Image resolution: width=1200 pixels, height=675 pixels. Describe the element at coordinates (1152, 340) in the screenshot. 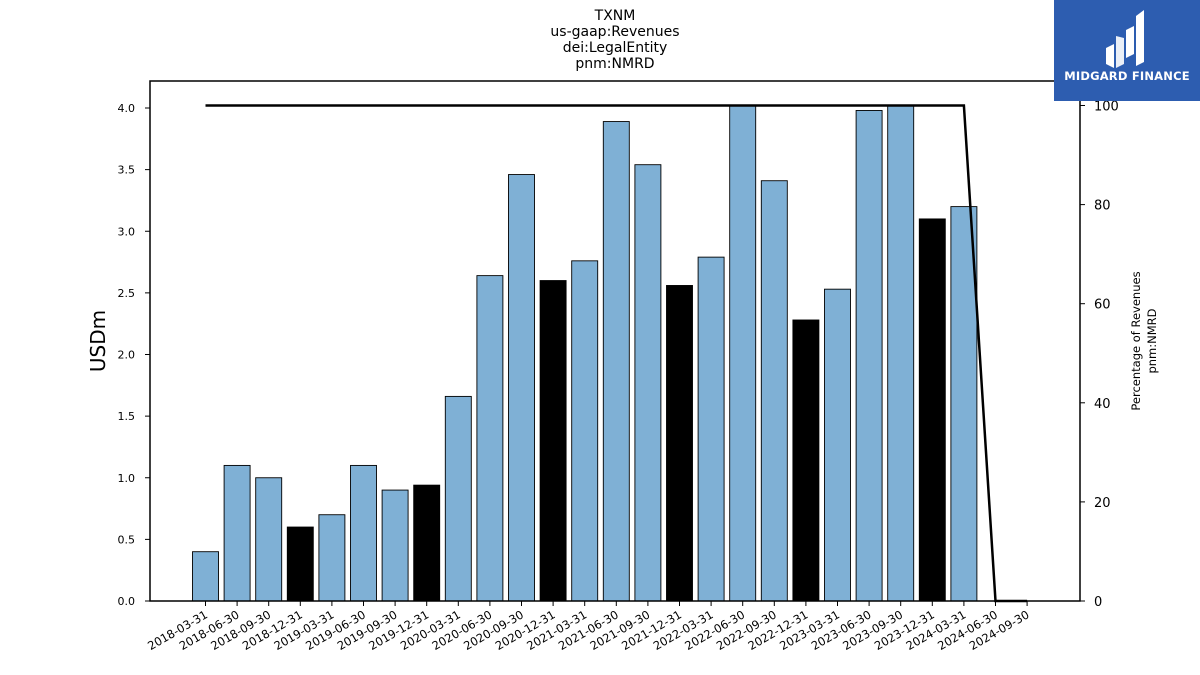

I see `y2-axis-label-line: pnm:NMRD` at that location.